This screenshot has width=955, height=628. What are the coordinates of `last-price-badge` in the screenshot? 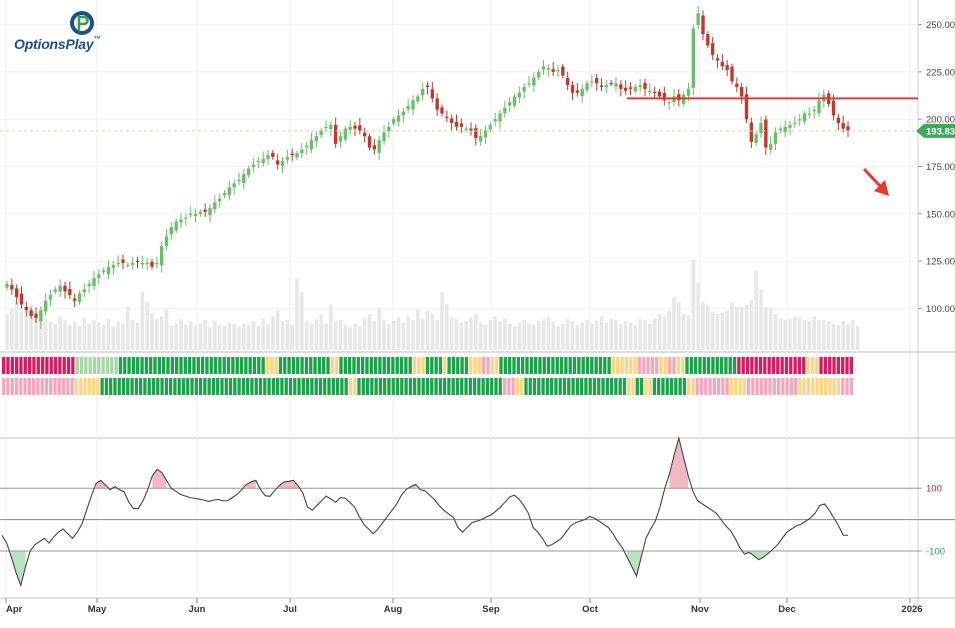 It's located at (935, 130).